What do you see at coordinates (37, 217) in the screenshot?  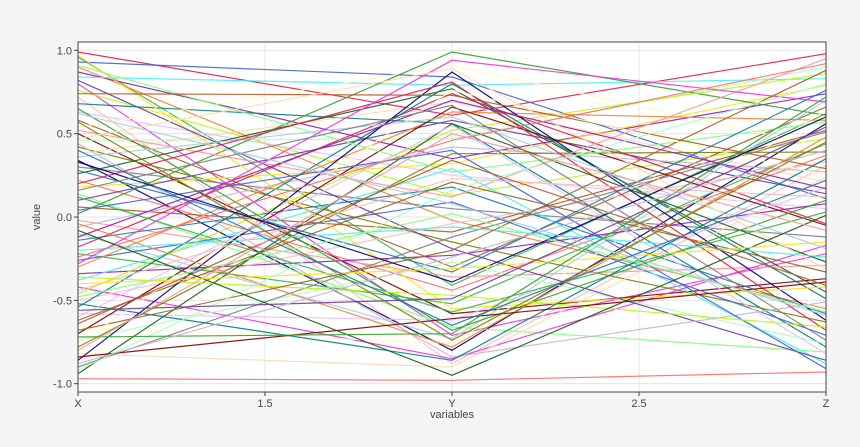 I see `y-axis-title: value` at bounding box center [37, 217].